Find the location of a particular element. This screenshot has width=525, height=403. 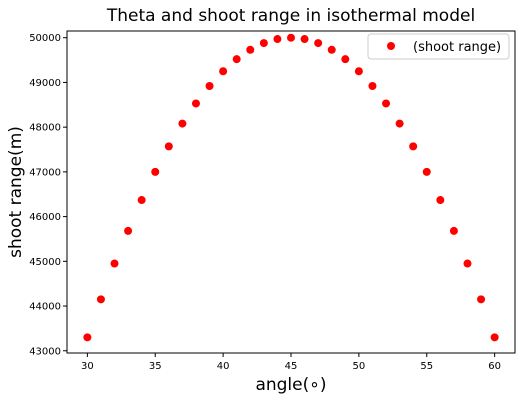

x-tick-label: 45 is located at coordinates (291, 366).